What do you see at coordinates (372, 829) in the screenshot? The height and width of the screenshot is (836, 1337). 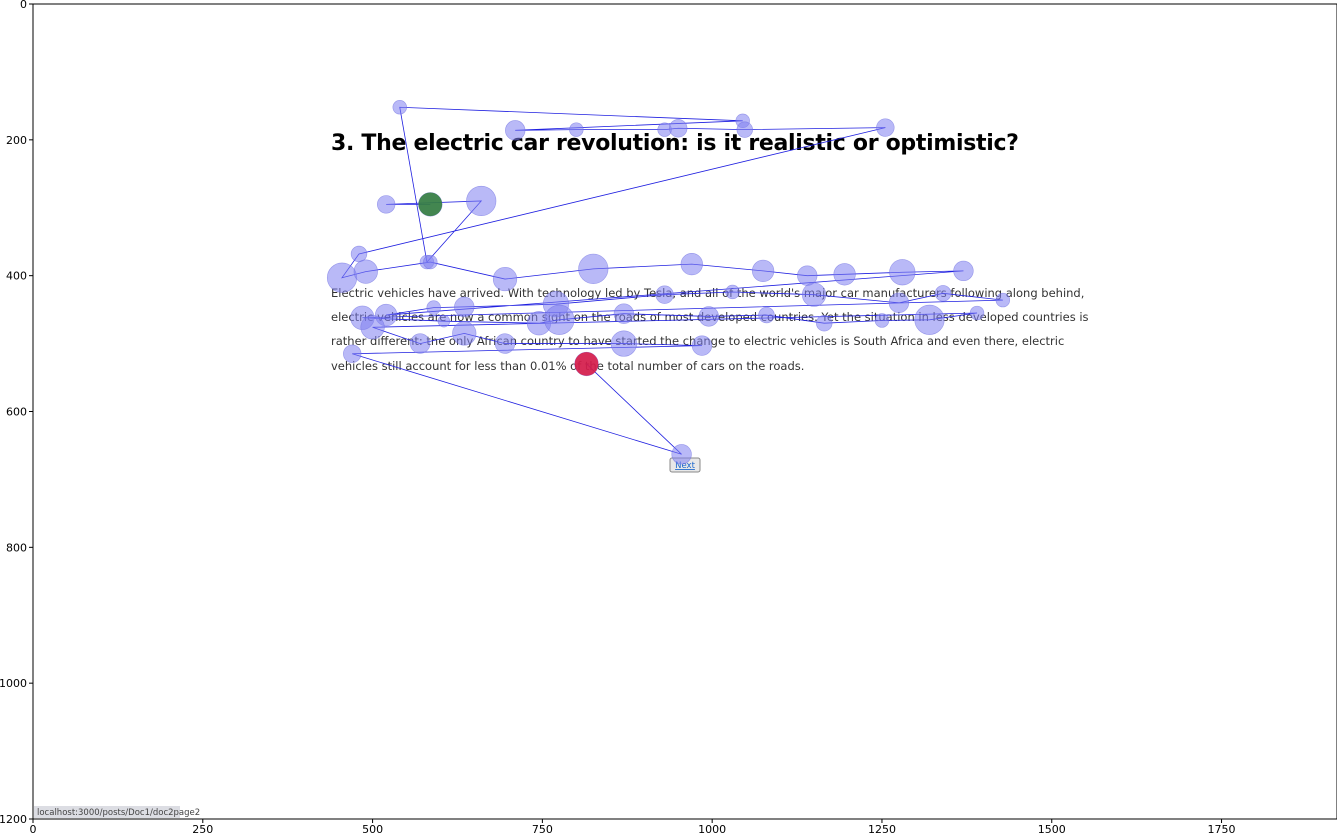 I see `x-tick-label: 500` at bounding box center [372, 829].